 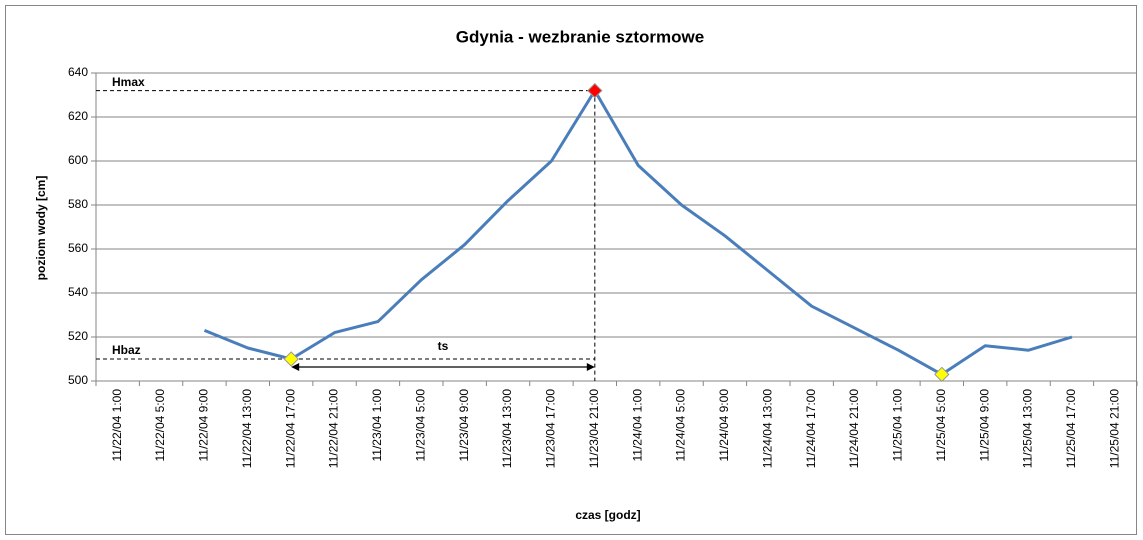 What do you see at coordinates (551, 429) in the screenshot?
I see `x-tick-label: 11/23/04 17:00` at bounding box center [551, 429].